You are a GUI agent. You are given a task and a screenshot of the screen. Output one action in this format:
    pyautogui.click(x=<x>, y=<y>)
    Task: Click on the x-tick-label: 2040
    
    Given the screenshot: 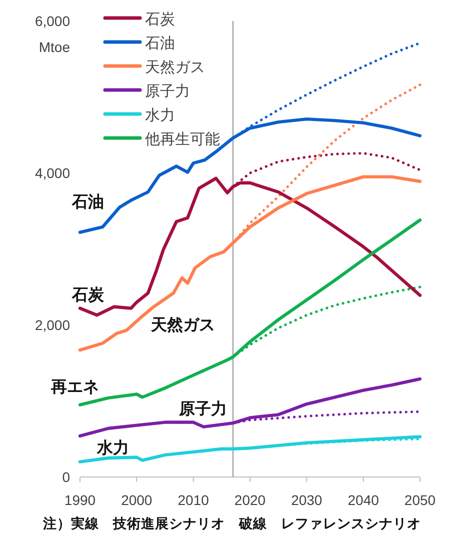 What is the action you would take?
    pyautogui.click(x=364, y=500)
    